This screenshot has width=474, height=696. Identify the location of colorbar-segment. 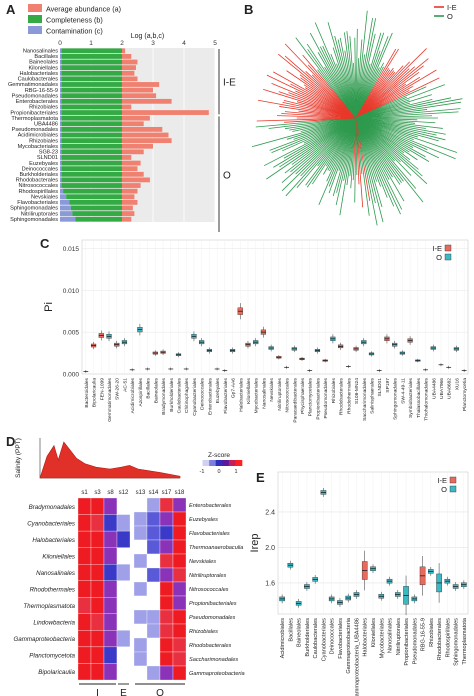
(232, 463).